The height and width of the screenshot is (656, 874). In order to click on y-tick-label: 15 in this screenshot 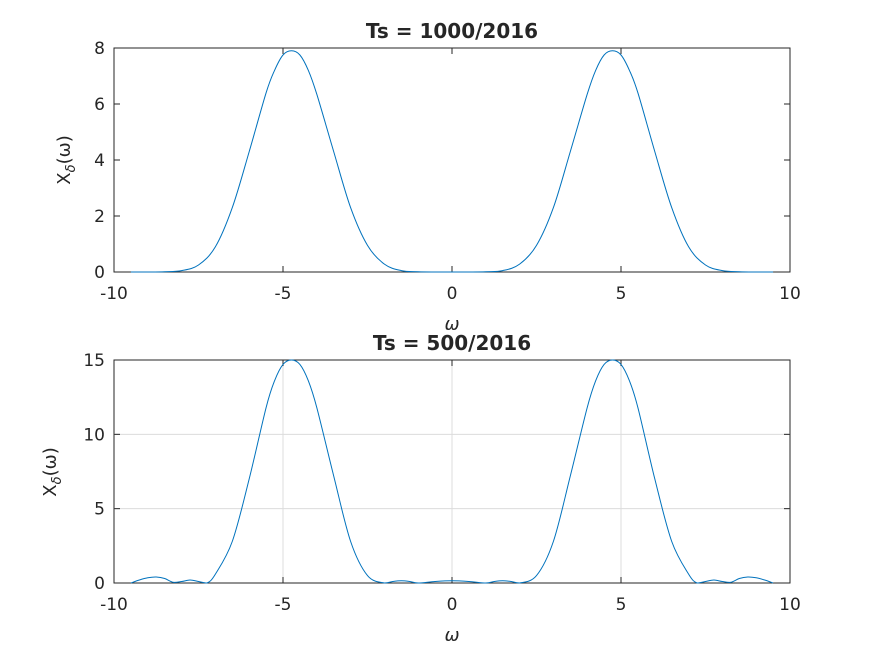, I will do `click(94, 361)`.